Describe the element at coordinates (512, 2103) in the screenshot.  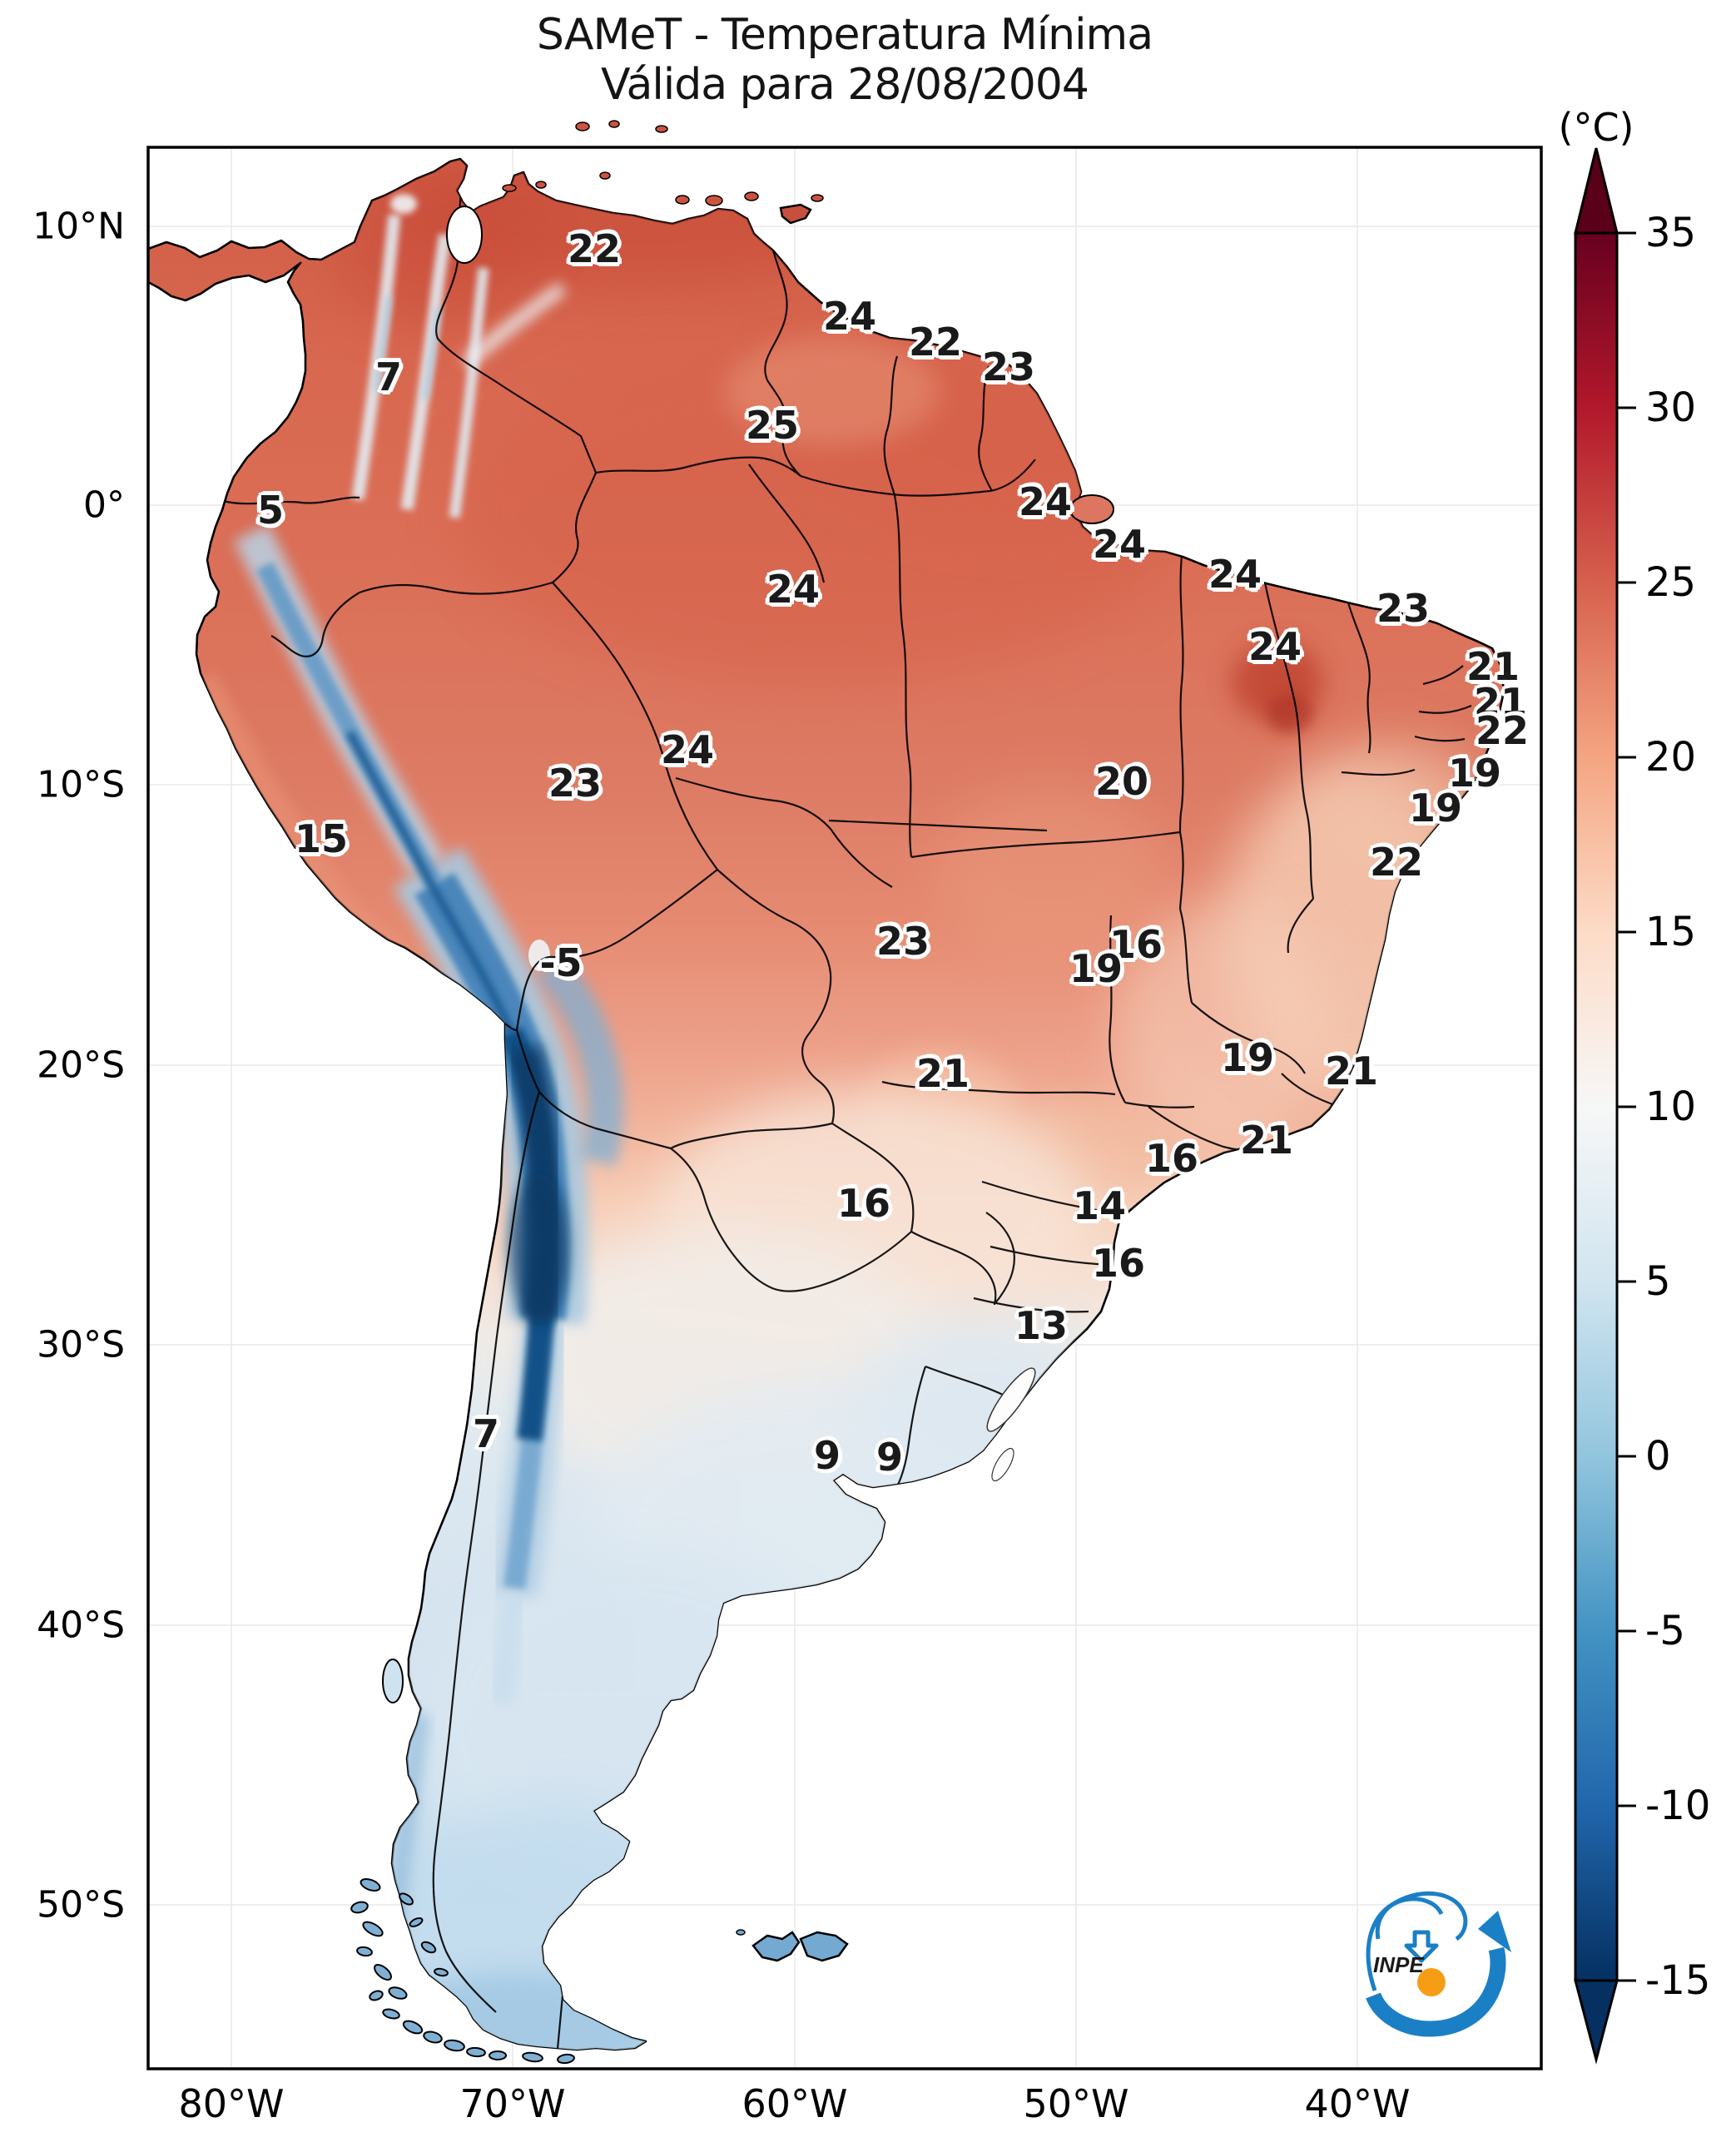
I see `lon-tick-label: 70°W` at that location.